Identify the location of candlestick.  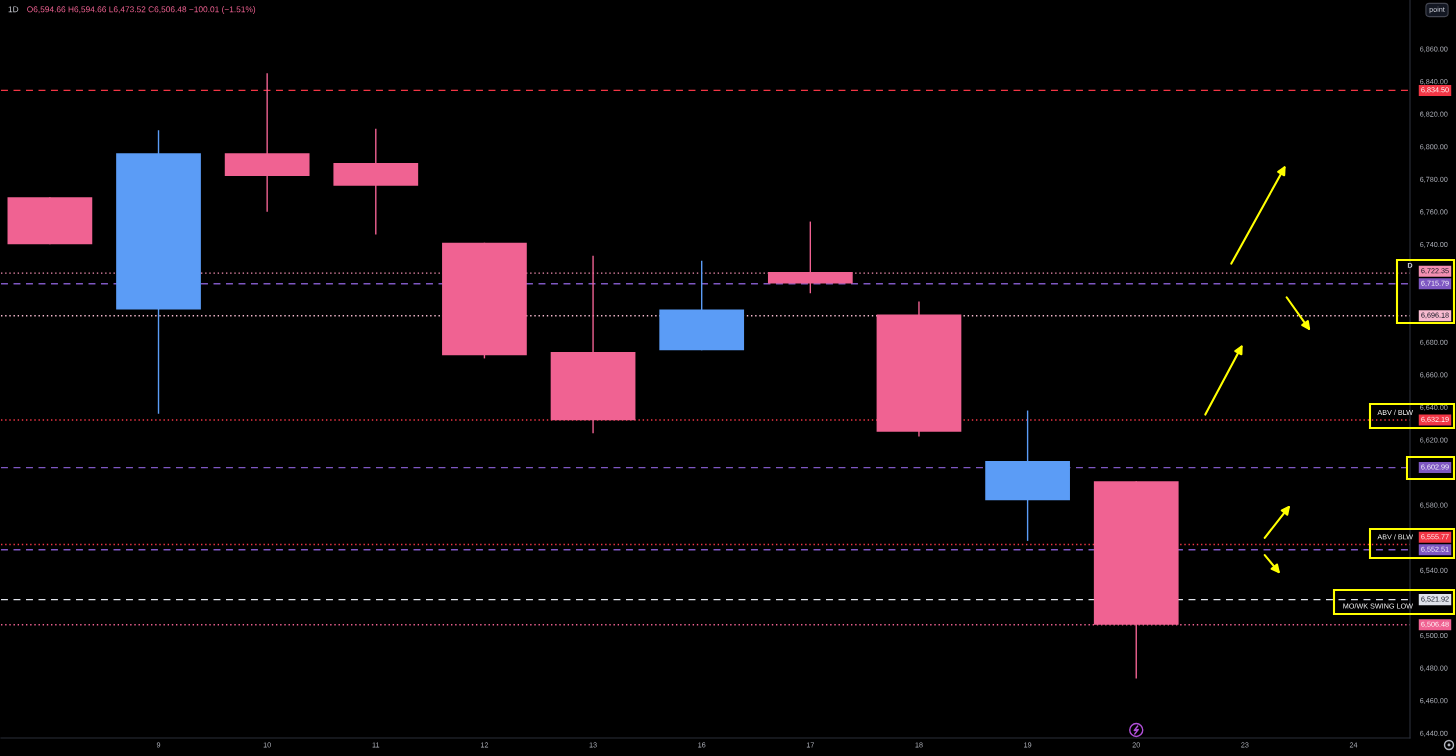
(810, 257).